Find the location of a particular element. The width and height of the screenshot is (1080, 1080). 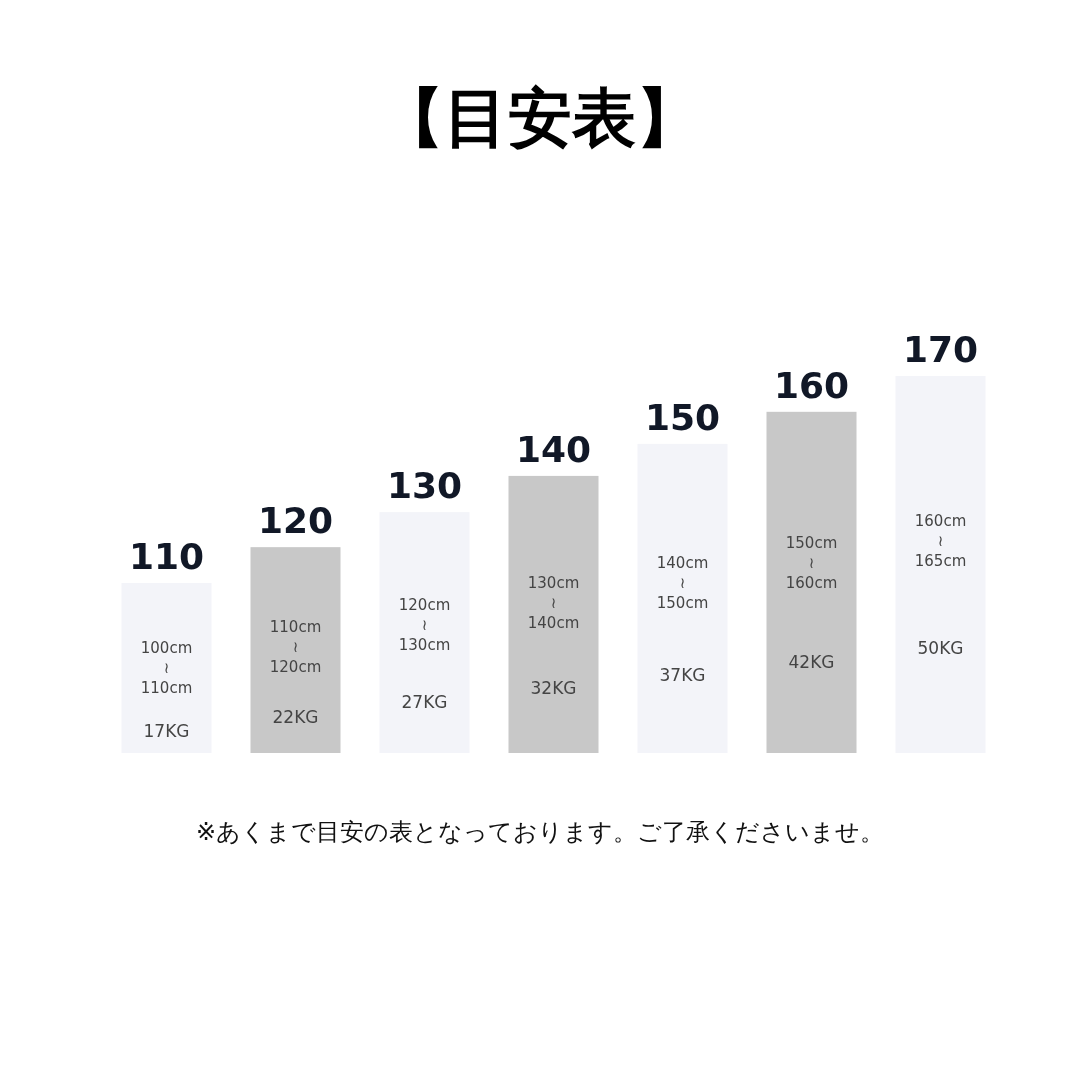

annotation: 17KG is located at coordinates (166, 730).